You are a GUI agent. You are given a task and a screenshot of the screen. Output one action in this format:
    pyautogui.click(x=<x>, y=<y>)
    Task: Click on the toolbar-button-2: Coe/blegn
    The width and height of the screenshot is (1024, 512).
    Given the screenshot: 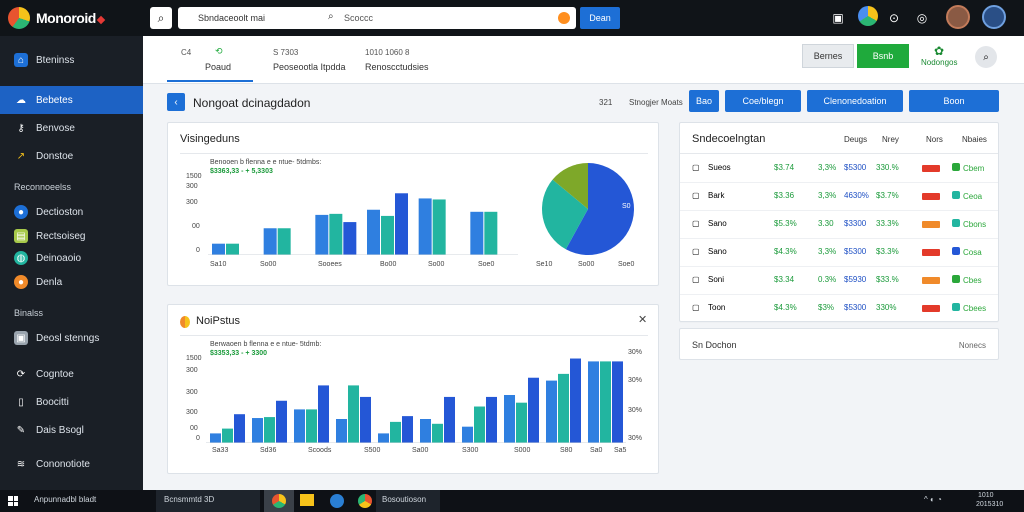 What is the action you would take?
    pyautogui.click(x=763, y=101)
    